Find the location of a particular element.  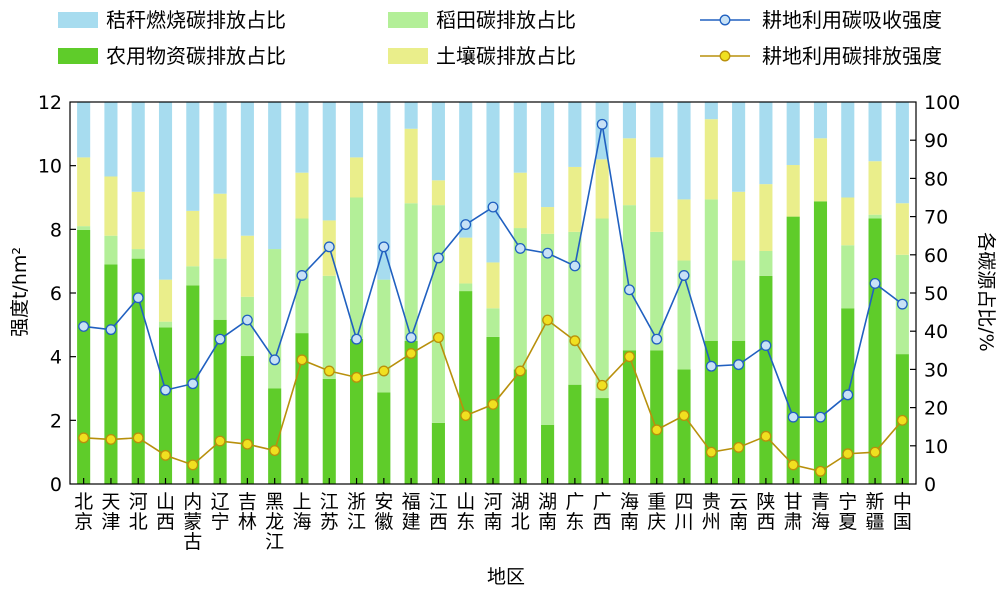

legend-swatch is located at coordinates (78, 56).